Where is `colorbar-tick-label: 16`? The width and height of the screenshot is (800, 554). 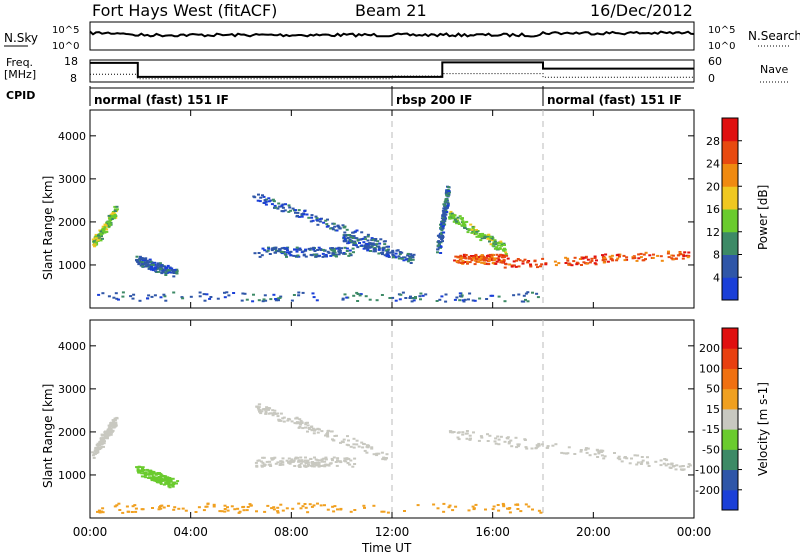 colorbar-tick-label: 16 is located at coordinates (713, 209).